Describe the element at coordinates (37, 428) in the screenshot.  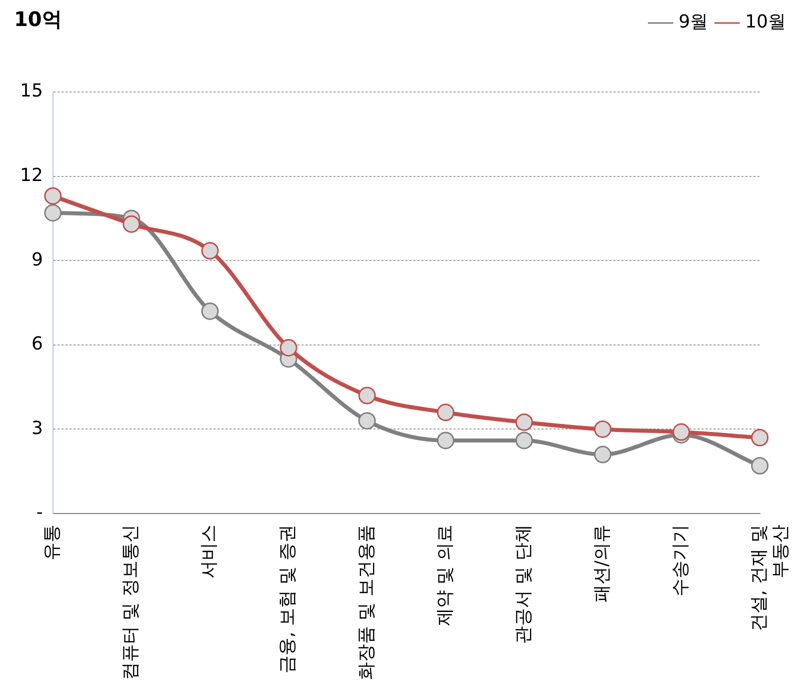
I see `y-tick-label: 3` at that location.